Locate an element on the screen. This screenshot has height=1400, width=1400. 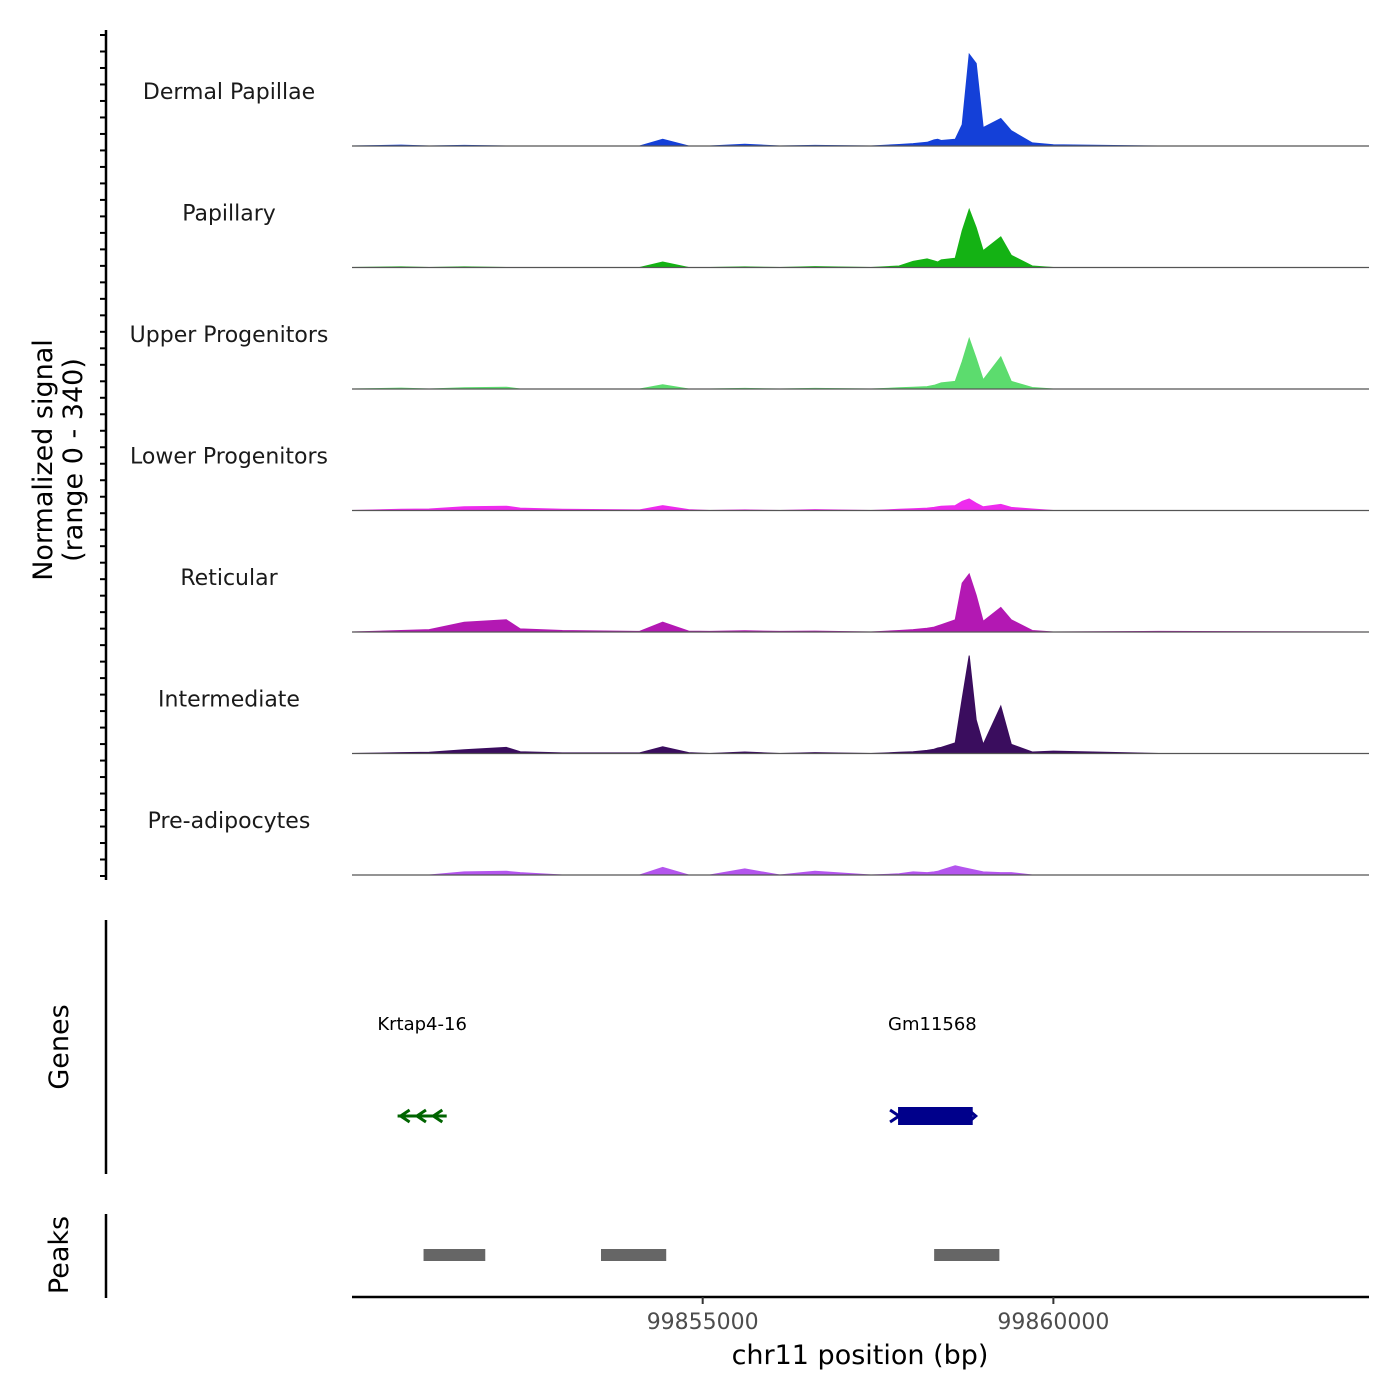
track-label: Upper Progenitors is located at coordinates (229, 335).